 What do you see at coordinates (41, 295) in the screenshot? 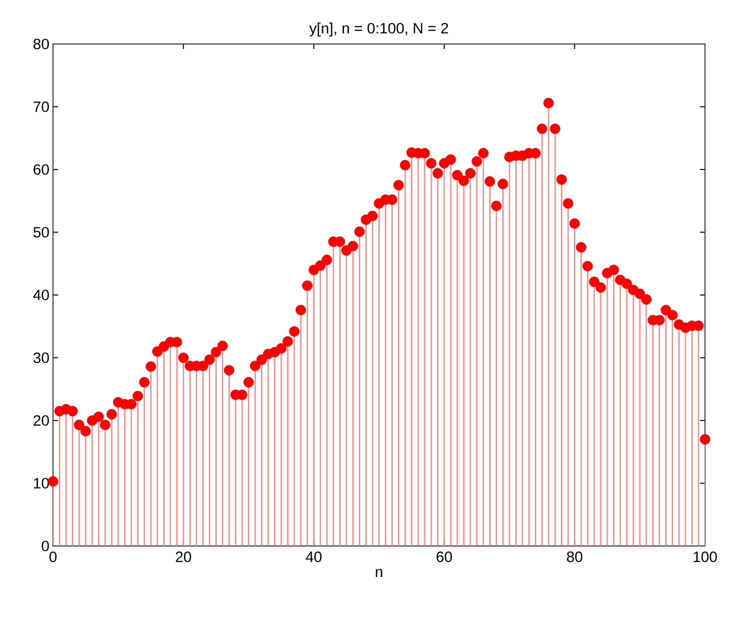
I see `y-tick-label: 40` at bounding box center [41, 295].